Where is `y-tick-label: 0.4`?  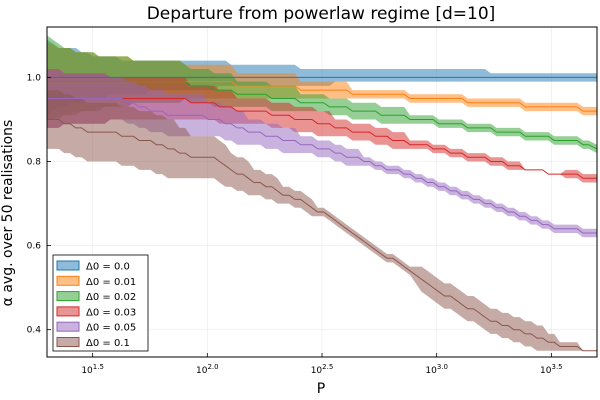 y-tick-label: 0.4 is located at coordinates (34, 331).